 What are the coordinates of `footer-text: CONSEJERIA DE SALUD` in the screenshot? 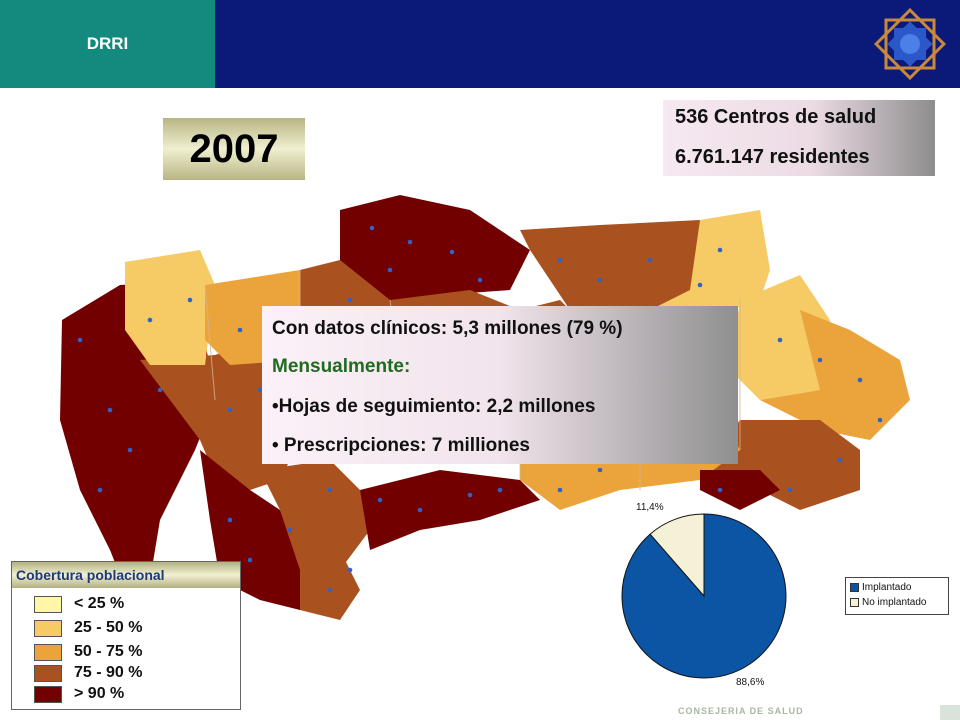 It's located at (741, 711).